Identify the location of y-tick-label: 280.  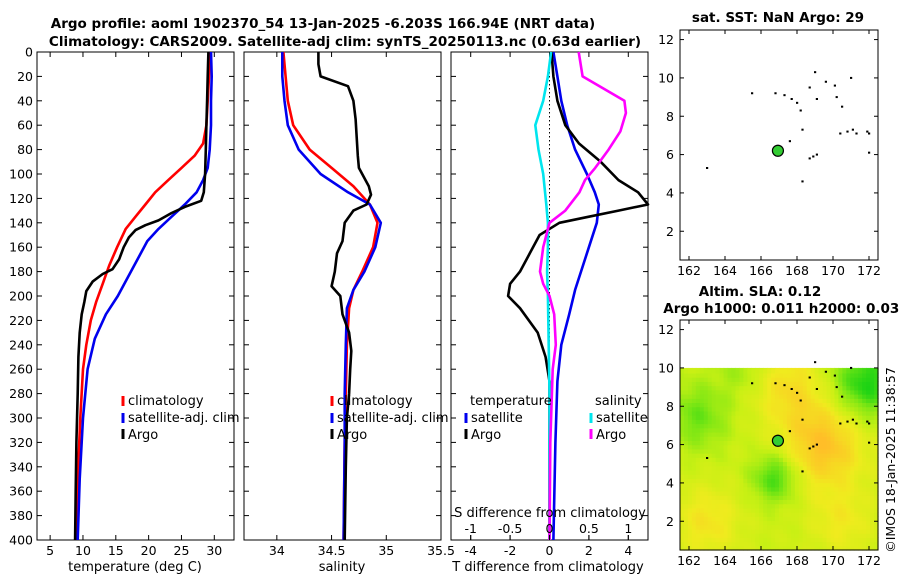
(21, 393).